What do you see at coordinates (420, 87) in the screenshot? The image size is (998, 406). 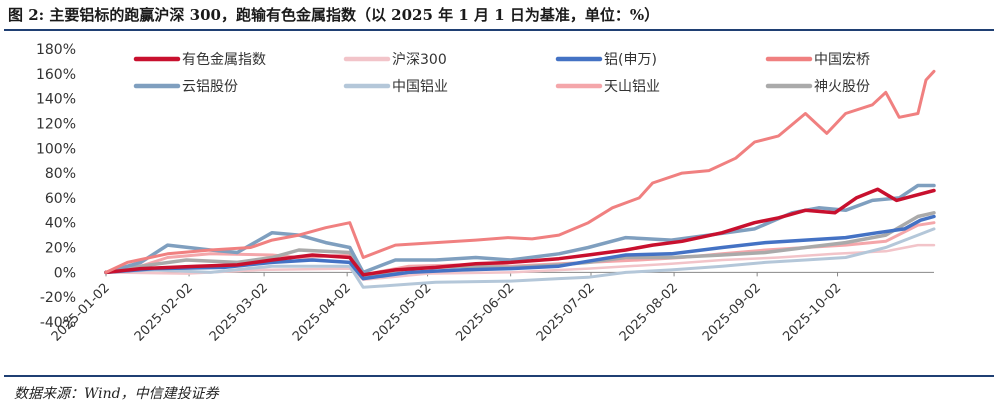 I see `legend-label: 中国铝业` at bounding box center [420, 87].